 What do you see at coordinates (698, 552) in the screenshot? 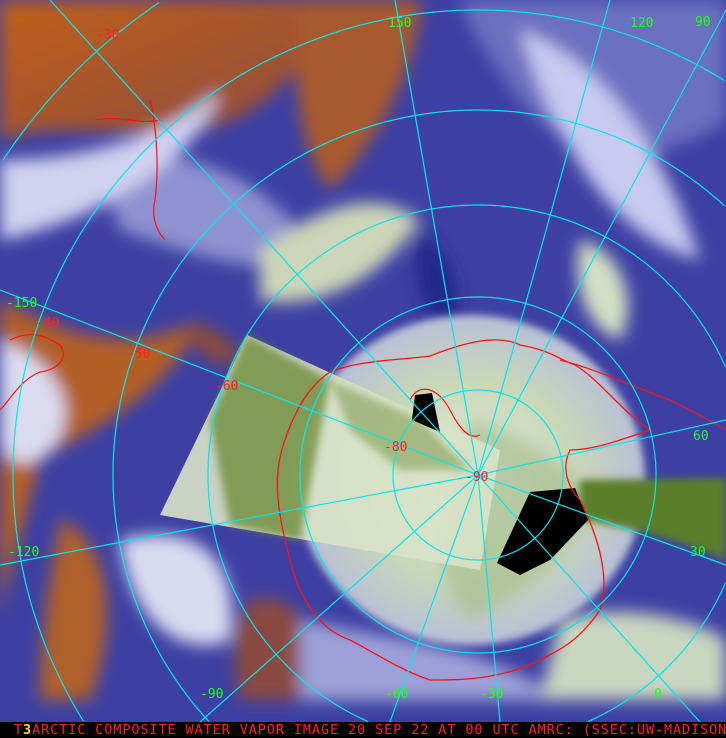
I see `lon-label: 30` at bounding box center [698, 552].